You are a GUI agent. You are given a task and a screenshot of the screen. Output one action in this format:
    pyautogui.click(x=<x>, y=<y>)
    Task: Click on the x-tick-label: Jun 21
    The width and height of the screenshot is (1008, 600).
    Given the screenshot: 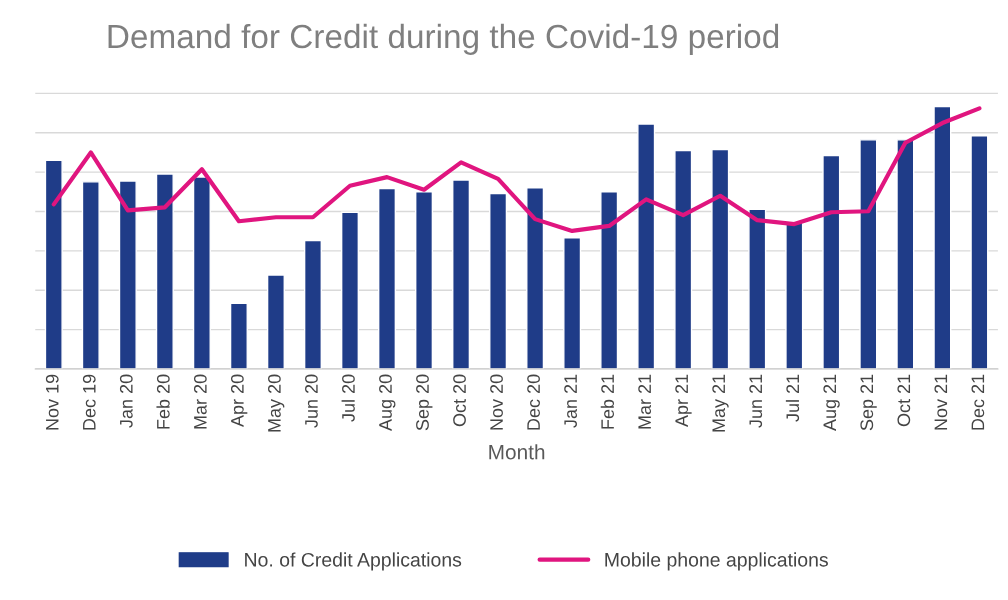 What is the action you would take?
    pyautogui.click(x=756, y=401)
    